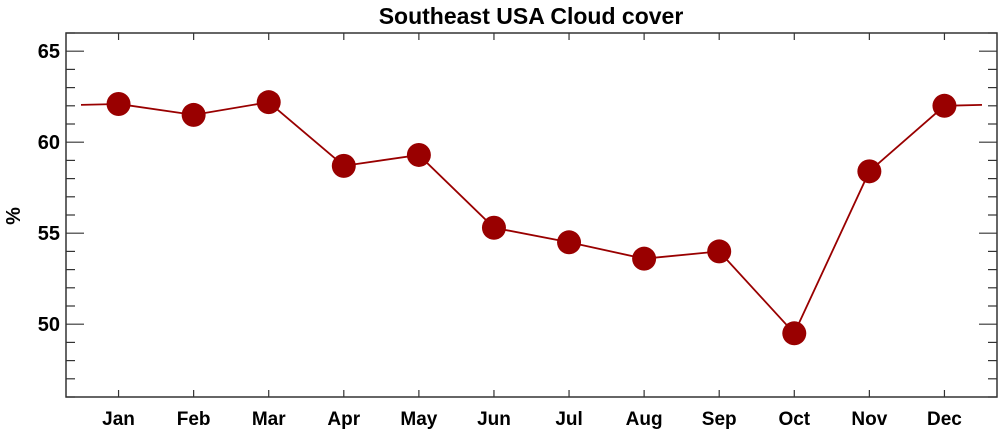 Image resolution: width=1000 pixels, height=433 pixels. I want to click on x-tick-label: Jan, so click(118, 419).